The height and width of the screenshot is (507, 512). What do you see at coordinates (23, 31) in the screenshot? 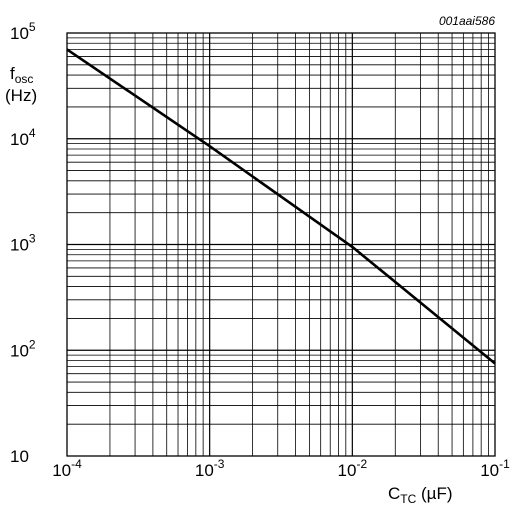
I see `y-tick-label: 10⁵` at bounding box center [23, 31].